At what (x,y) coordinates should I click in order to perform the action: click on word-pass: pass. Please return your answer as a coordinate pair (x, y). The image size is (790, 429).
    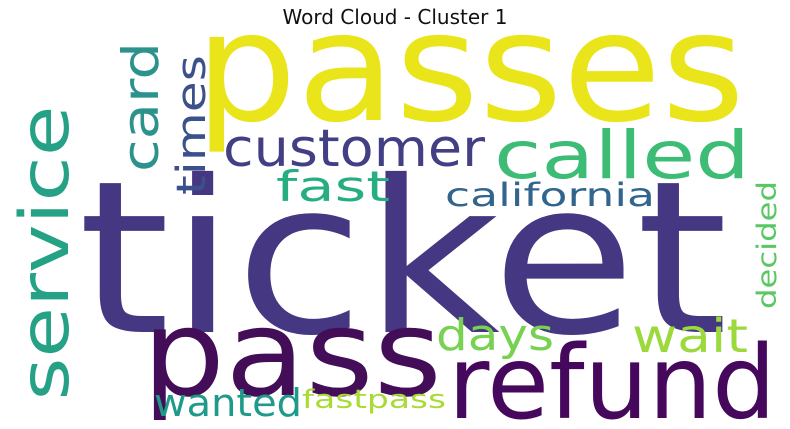
    Looking at the image, I should click on (292, 354).